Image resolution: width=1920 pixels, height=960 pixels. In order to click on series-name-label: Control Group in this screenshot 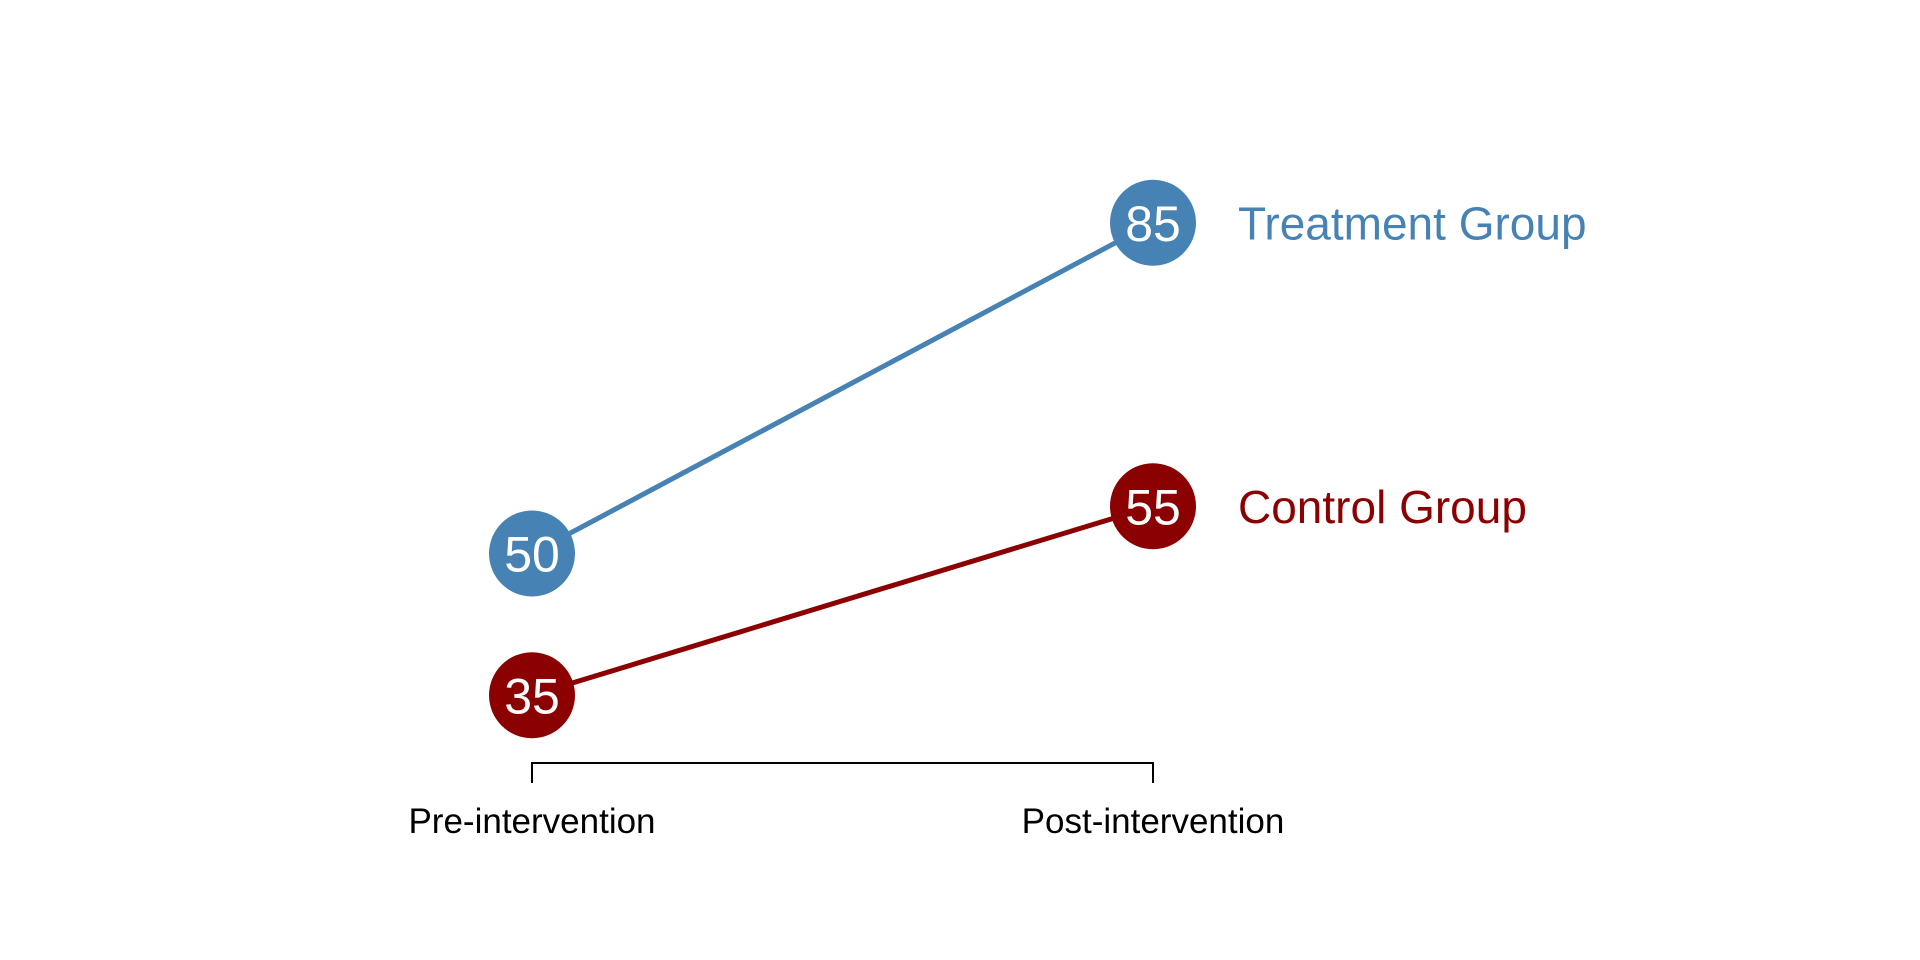, I will do `click(1382, 507)`.